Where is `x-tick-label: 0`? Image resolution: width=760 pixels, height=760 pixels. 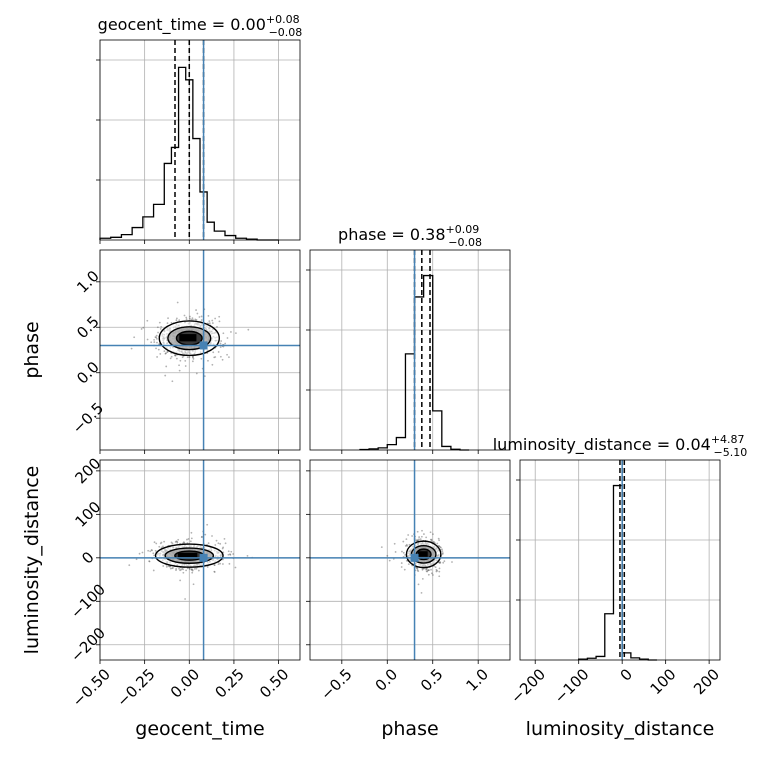
x-tick-label: 0 is located at coordinates (626, 674).